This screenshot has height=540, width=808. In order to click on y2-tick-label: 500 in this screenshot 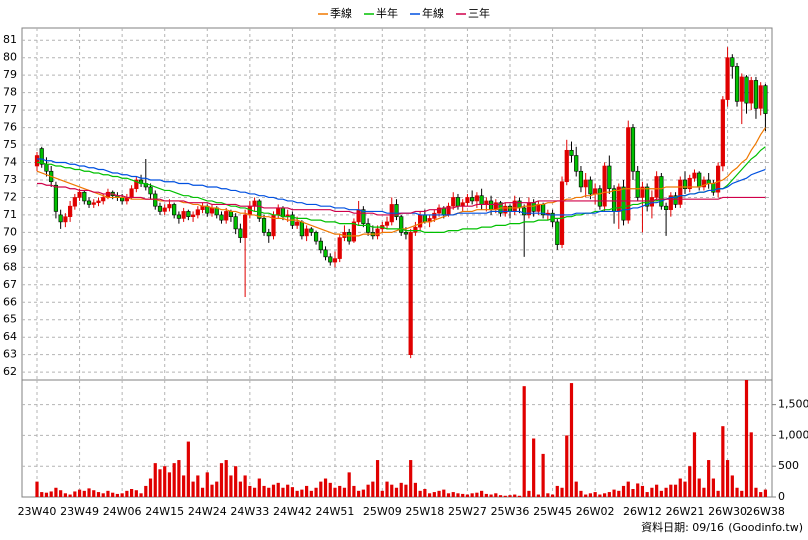, I will do `click(788, 465)`.